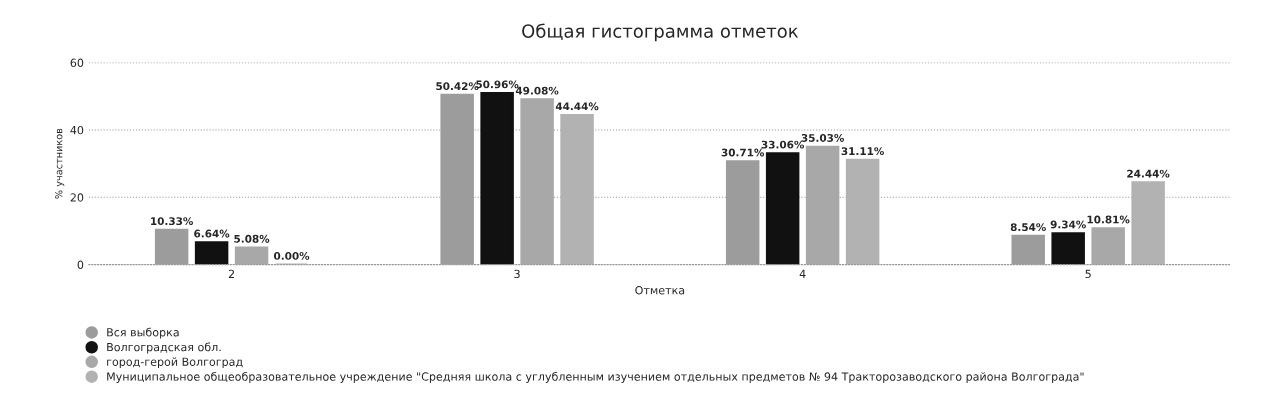 The width and height of the screenshot is (1269, 404). Describe the element at coordinates (1108, 219) in the screenshot. I see `data-label: 10.81%` at that location.